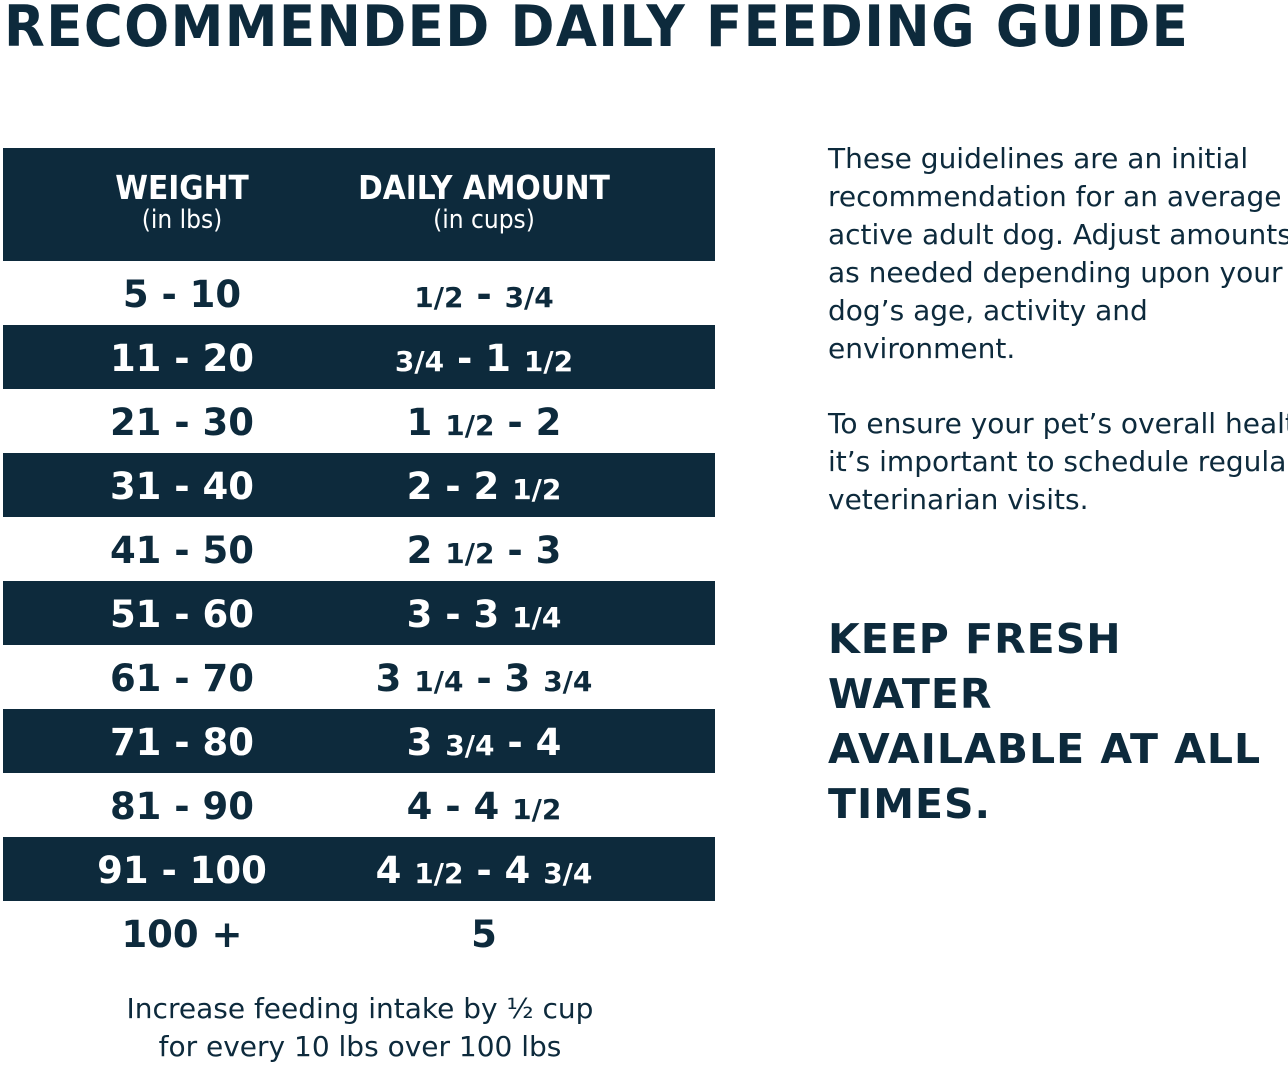 This screenshot has height=1067, width=1288. What do you see at coordinates (182, 934) in the screenshot?
I see `weight-cell: 100 +` at bounding box center [182, 934].